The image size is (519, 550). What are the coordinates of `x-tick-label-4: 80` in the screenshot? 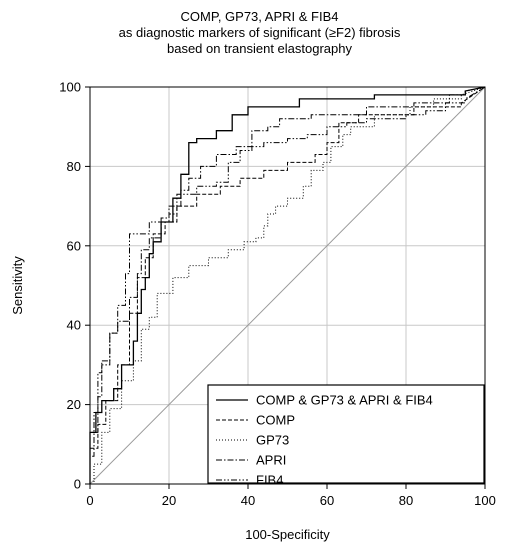 It's located at (406, 500).